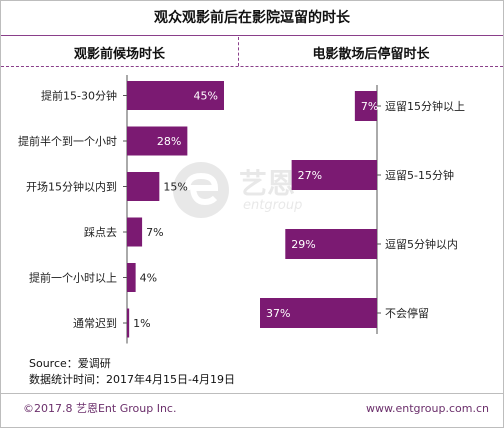 The height and width of the screenshot is (428, 504). I want to click on right-category-label: 逗留15分钟以上, so click(425, 106).